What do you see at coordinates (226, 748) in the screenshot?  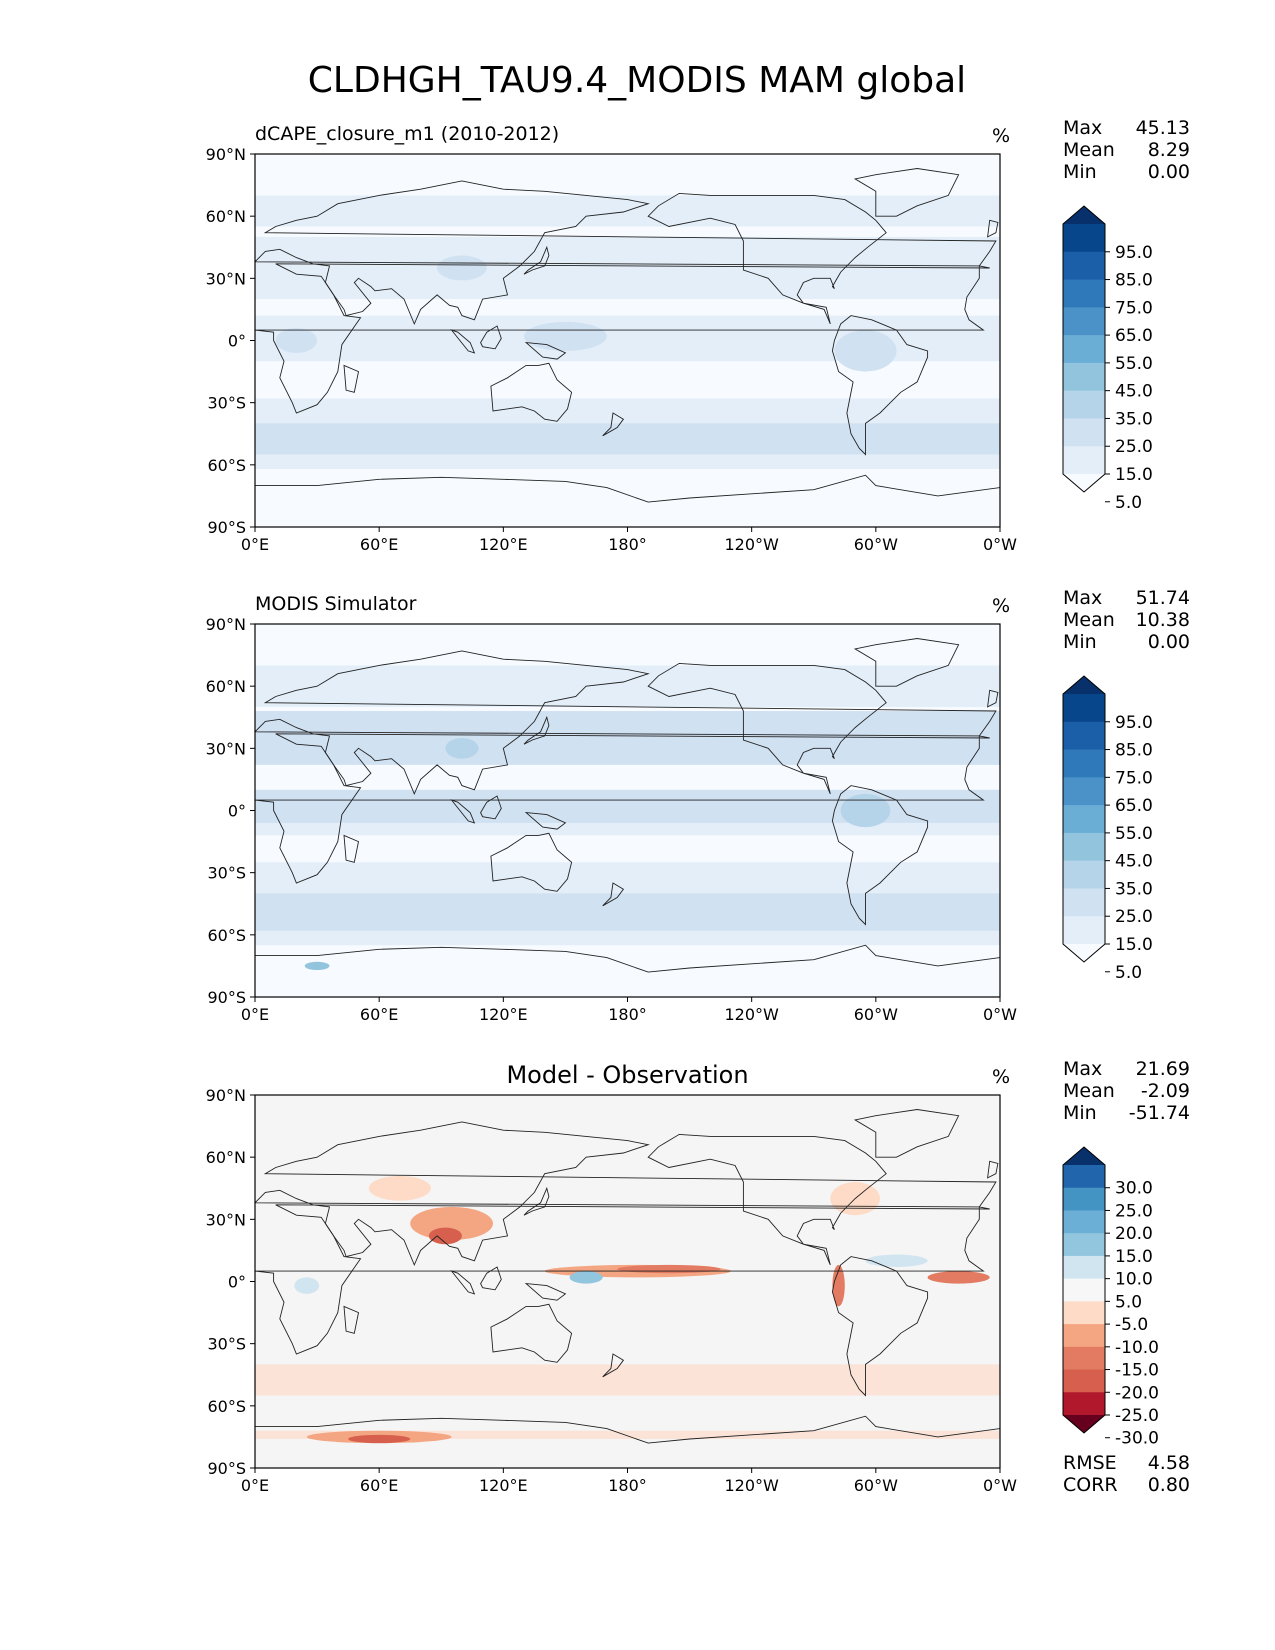 I see `lat-tick-label: 30°N` at bounding box center [226, 748].